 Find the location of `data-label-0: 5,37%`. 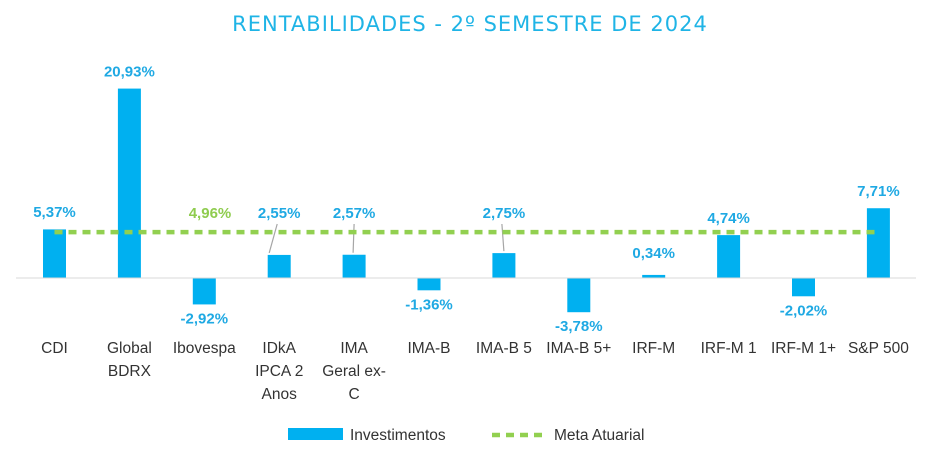

data-label-0: 5,37% is located at coordinates (54, 212).